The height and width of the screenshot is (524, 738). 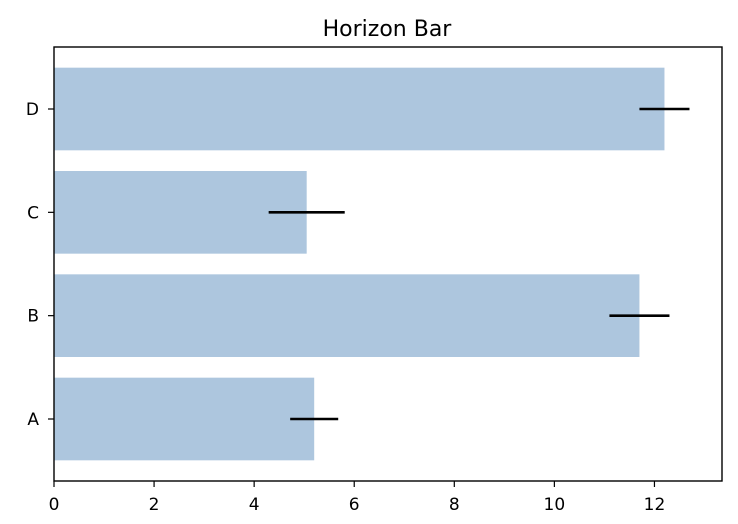 What do you see at coordinates (33, 317) in the screenshot?
I see `y-tick-label-b: B` at bounding box center [33, 317].